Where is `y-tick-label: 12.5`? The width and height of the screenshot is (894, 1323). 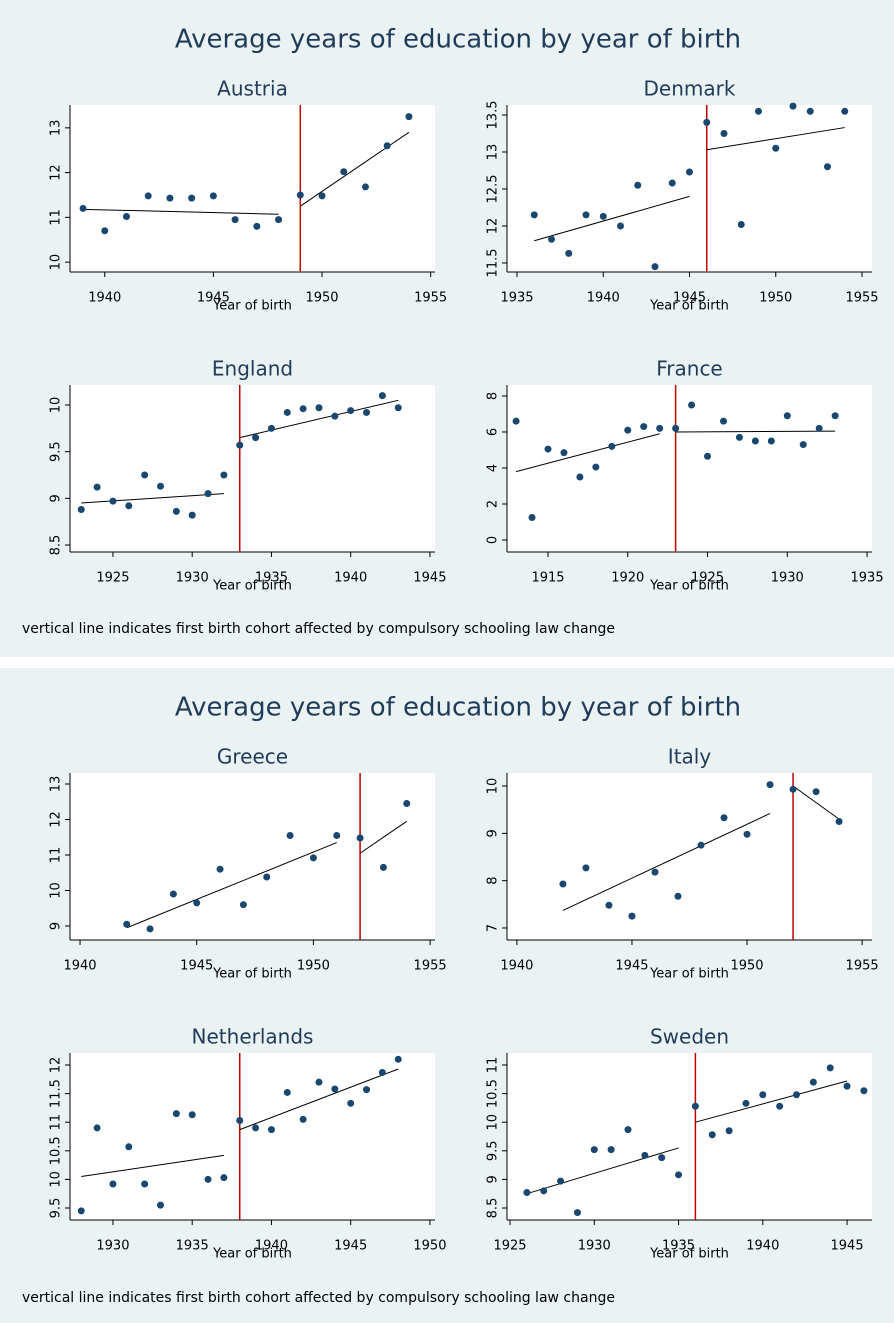 y-tick-label: 12.5 is located at coordinates (493, 189).